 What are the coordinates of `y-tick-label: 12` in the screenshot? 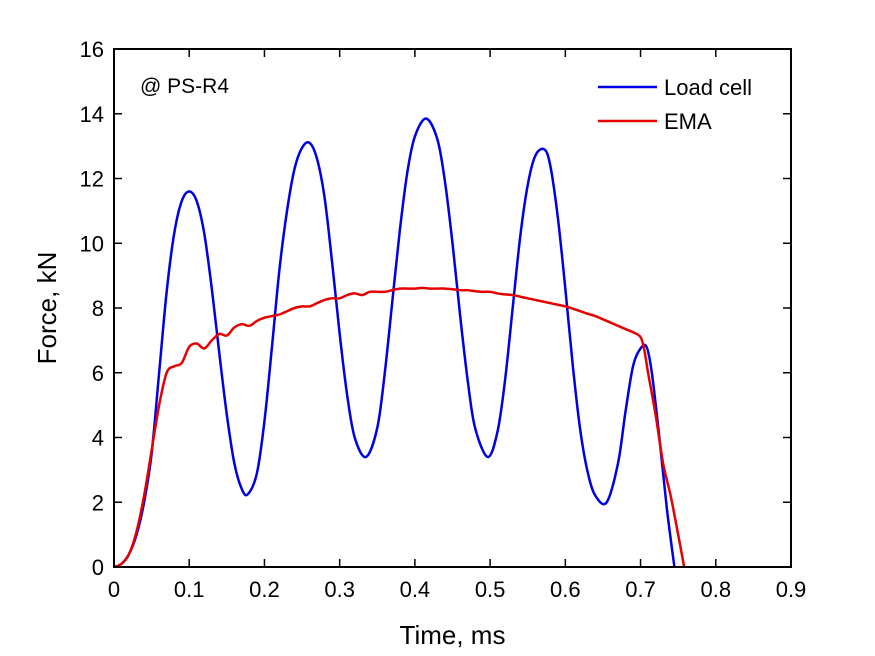 It's located at (92, 179).